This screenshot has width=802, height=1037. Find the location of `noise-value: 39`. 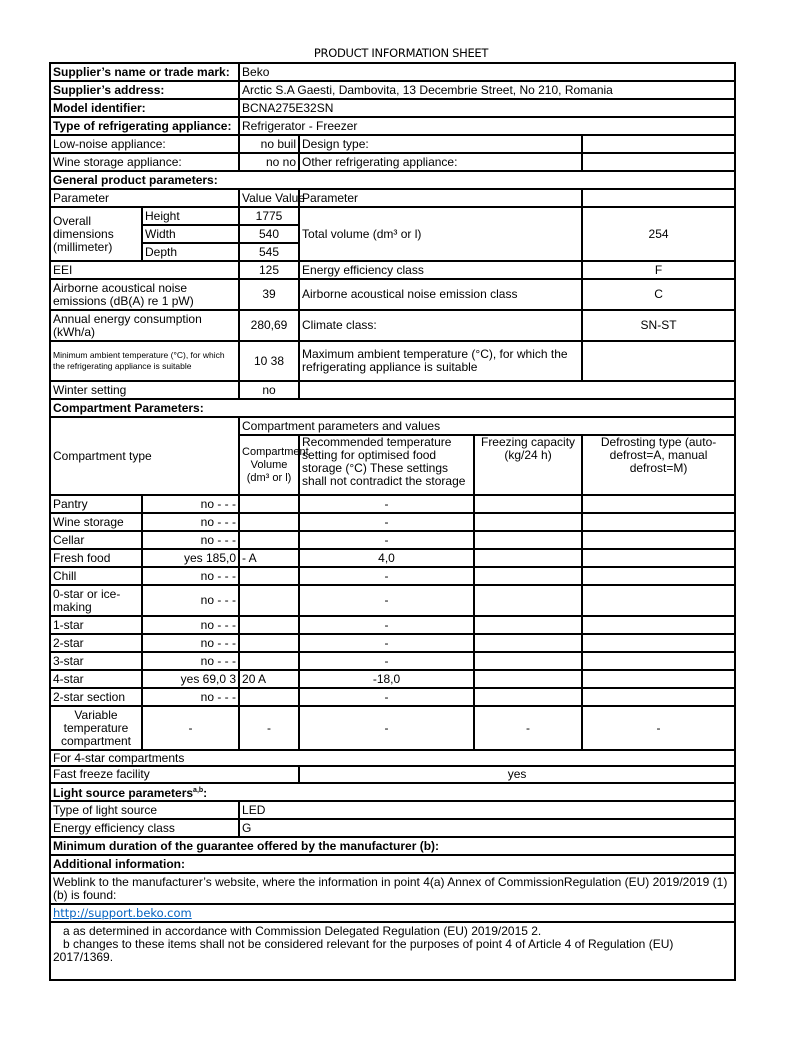

noise-value: 39 is located at coordinates (269, 294).